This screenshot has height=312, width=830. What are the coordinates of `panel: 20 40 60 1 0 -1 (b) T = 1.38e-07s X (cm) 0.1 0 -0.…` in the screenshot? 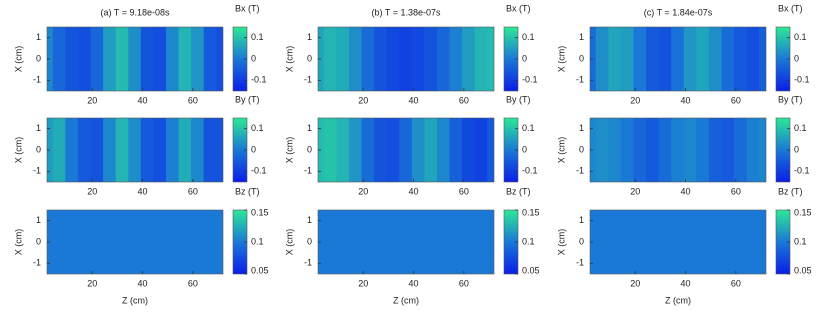 It's located at (410, 54).